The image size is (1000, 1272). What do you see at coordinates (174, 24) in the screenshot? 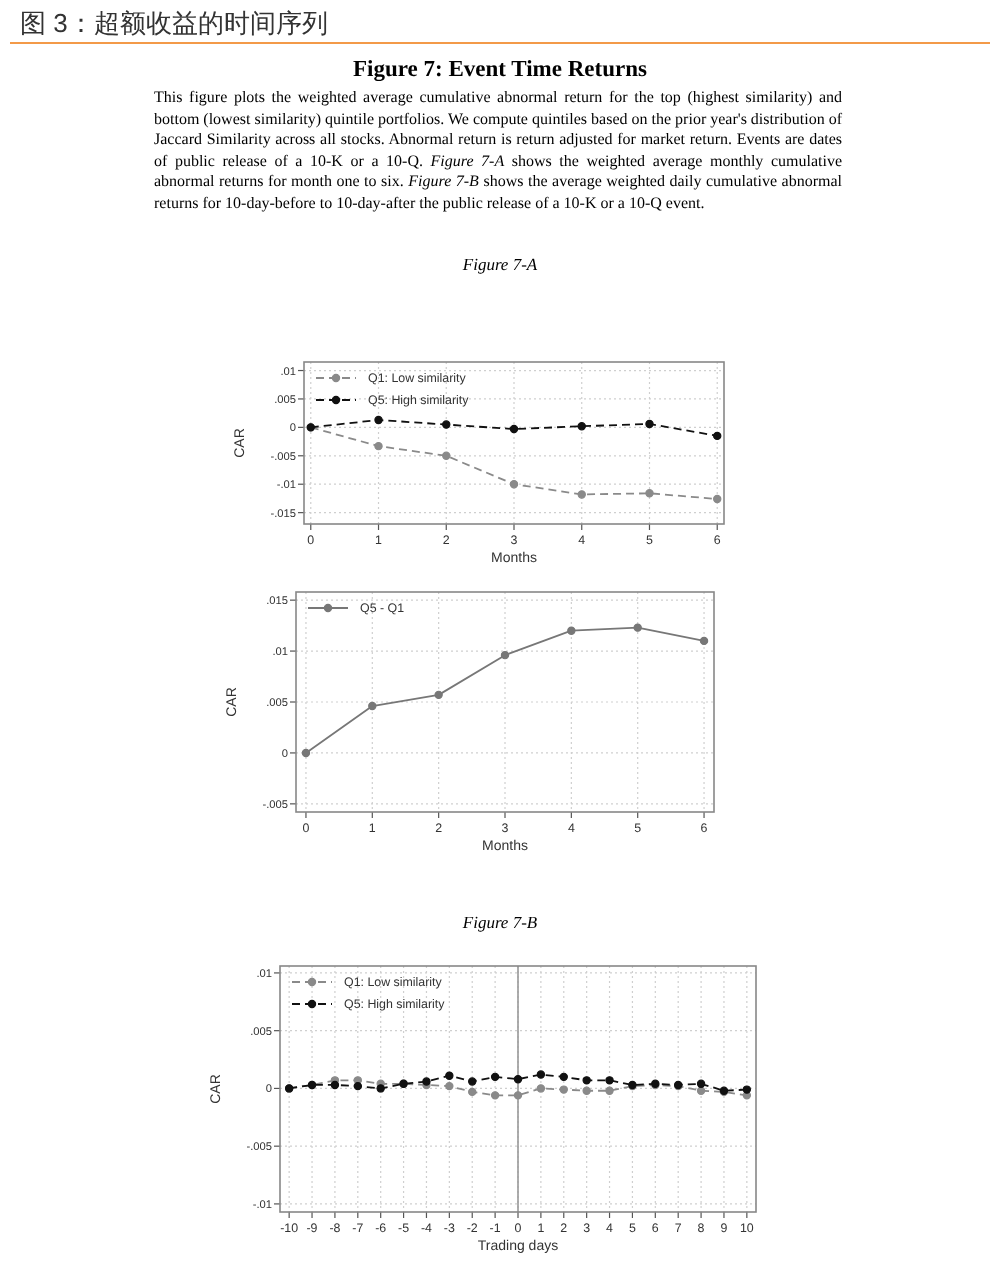
I see `caption: 图 3：超额收益的时间序列` at bounding box center [174, 24].